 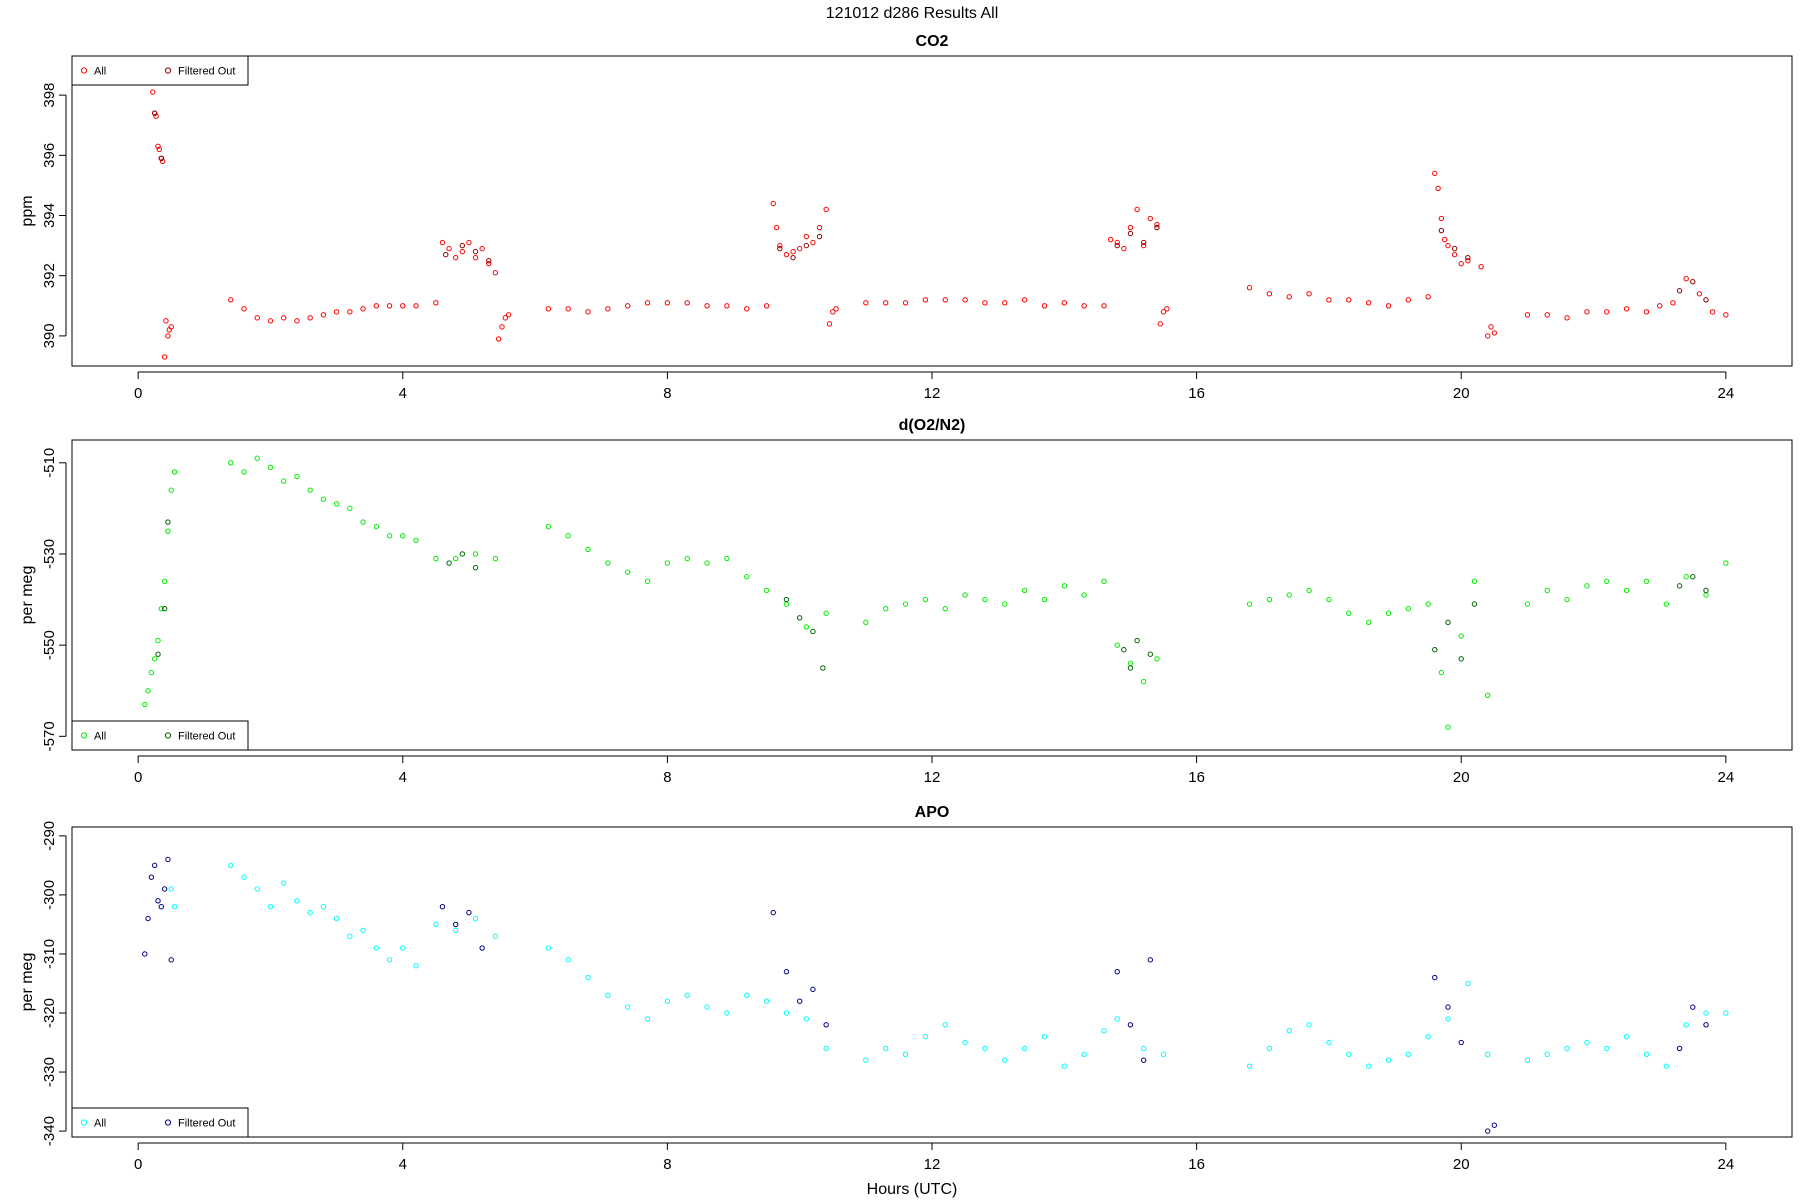 I want to click on y-tick-label: -330, so click(x=49, y=1072).